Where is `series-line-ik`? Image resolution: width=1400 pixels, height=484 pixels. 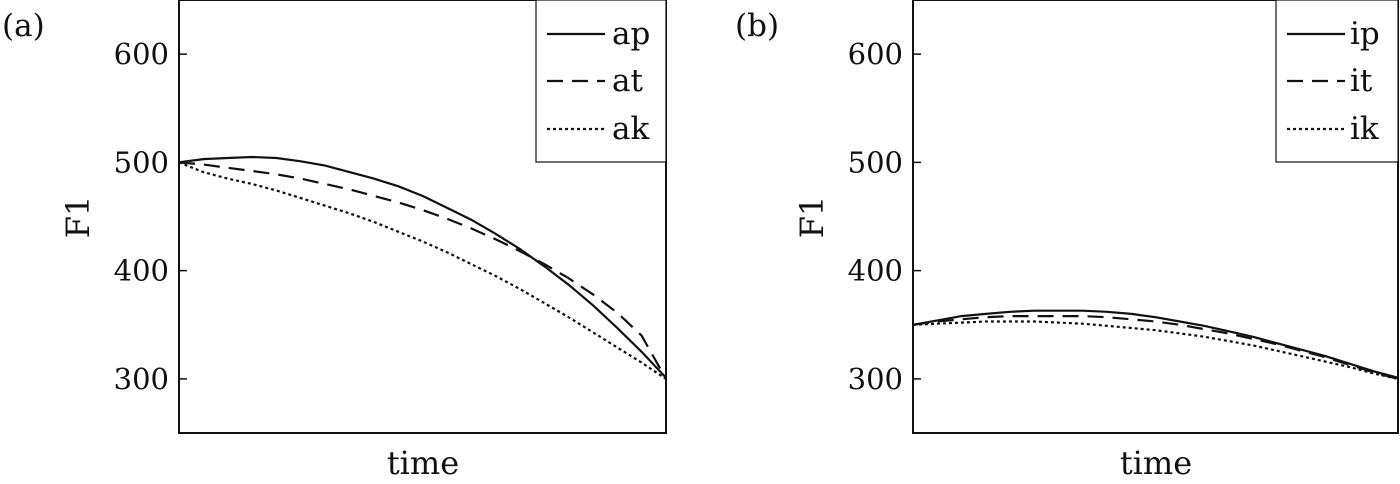 series-line-ik is located at coordinates (1155, 350).